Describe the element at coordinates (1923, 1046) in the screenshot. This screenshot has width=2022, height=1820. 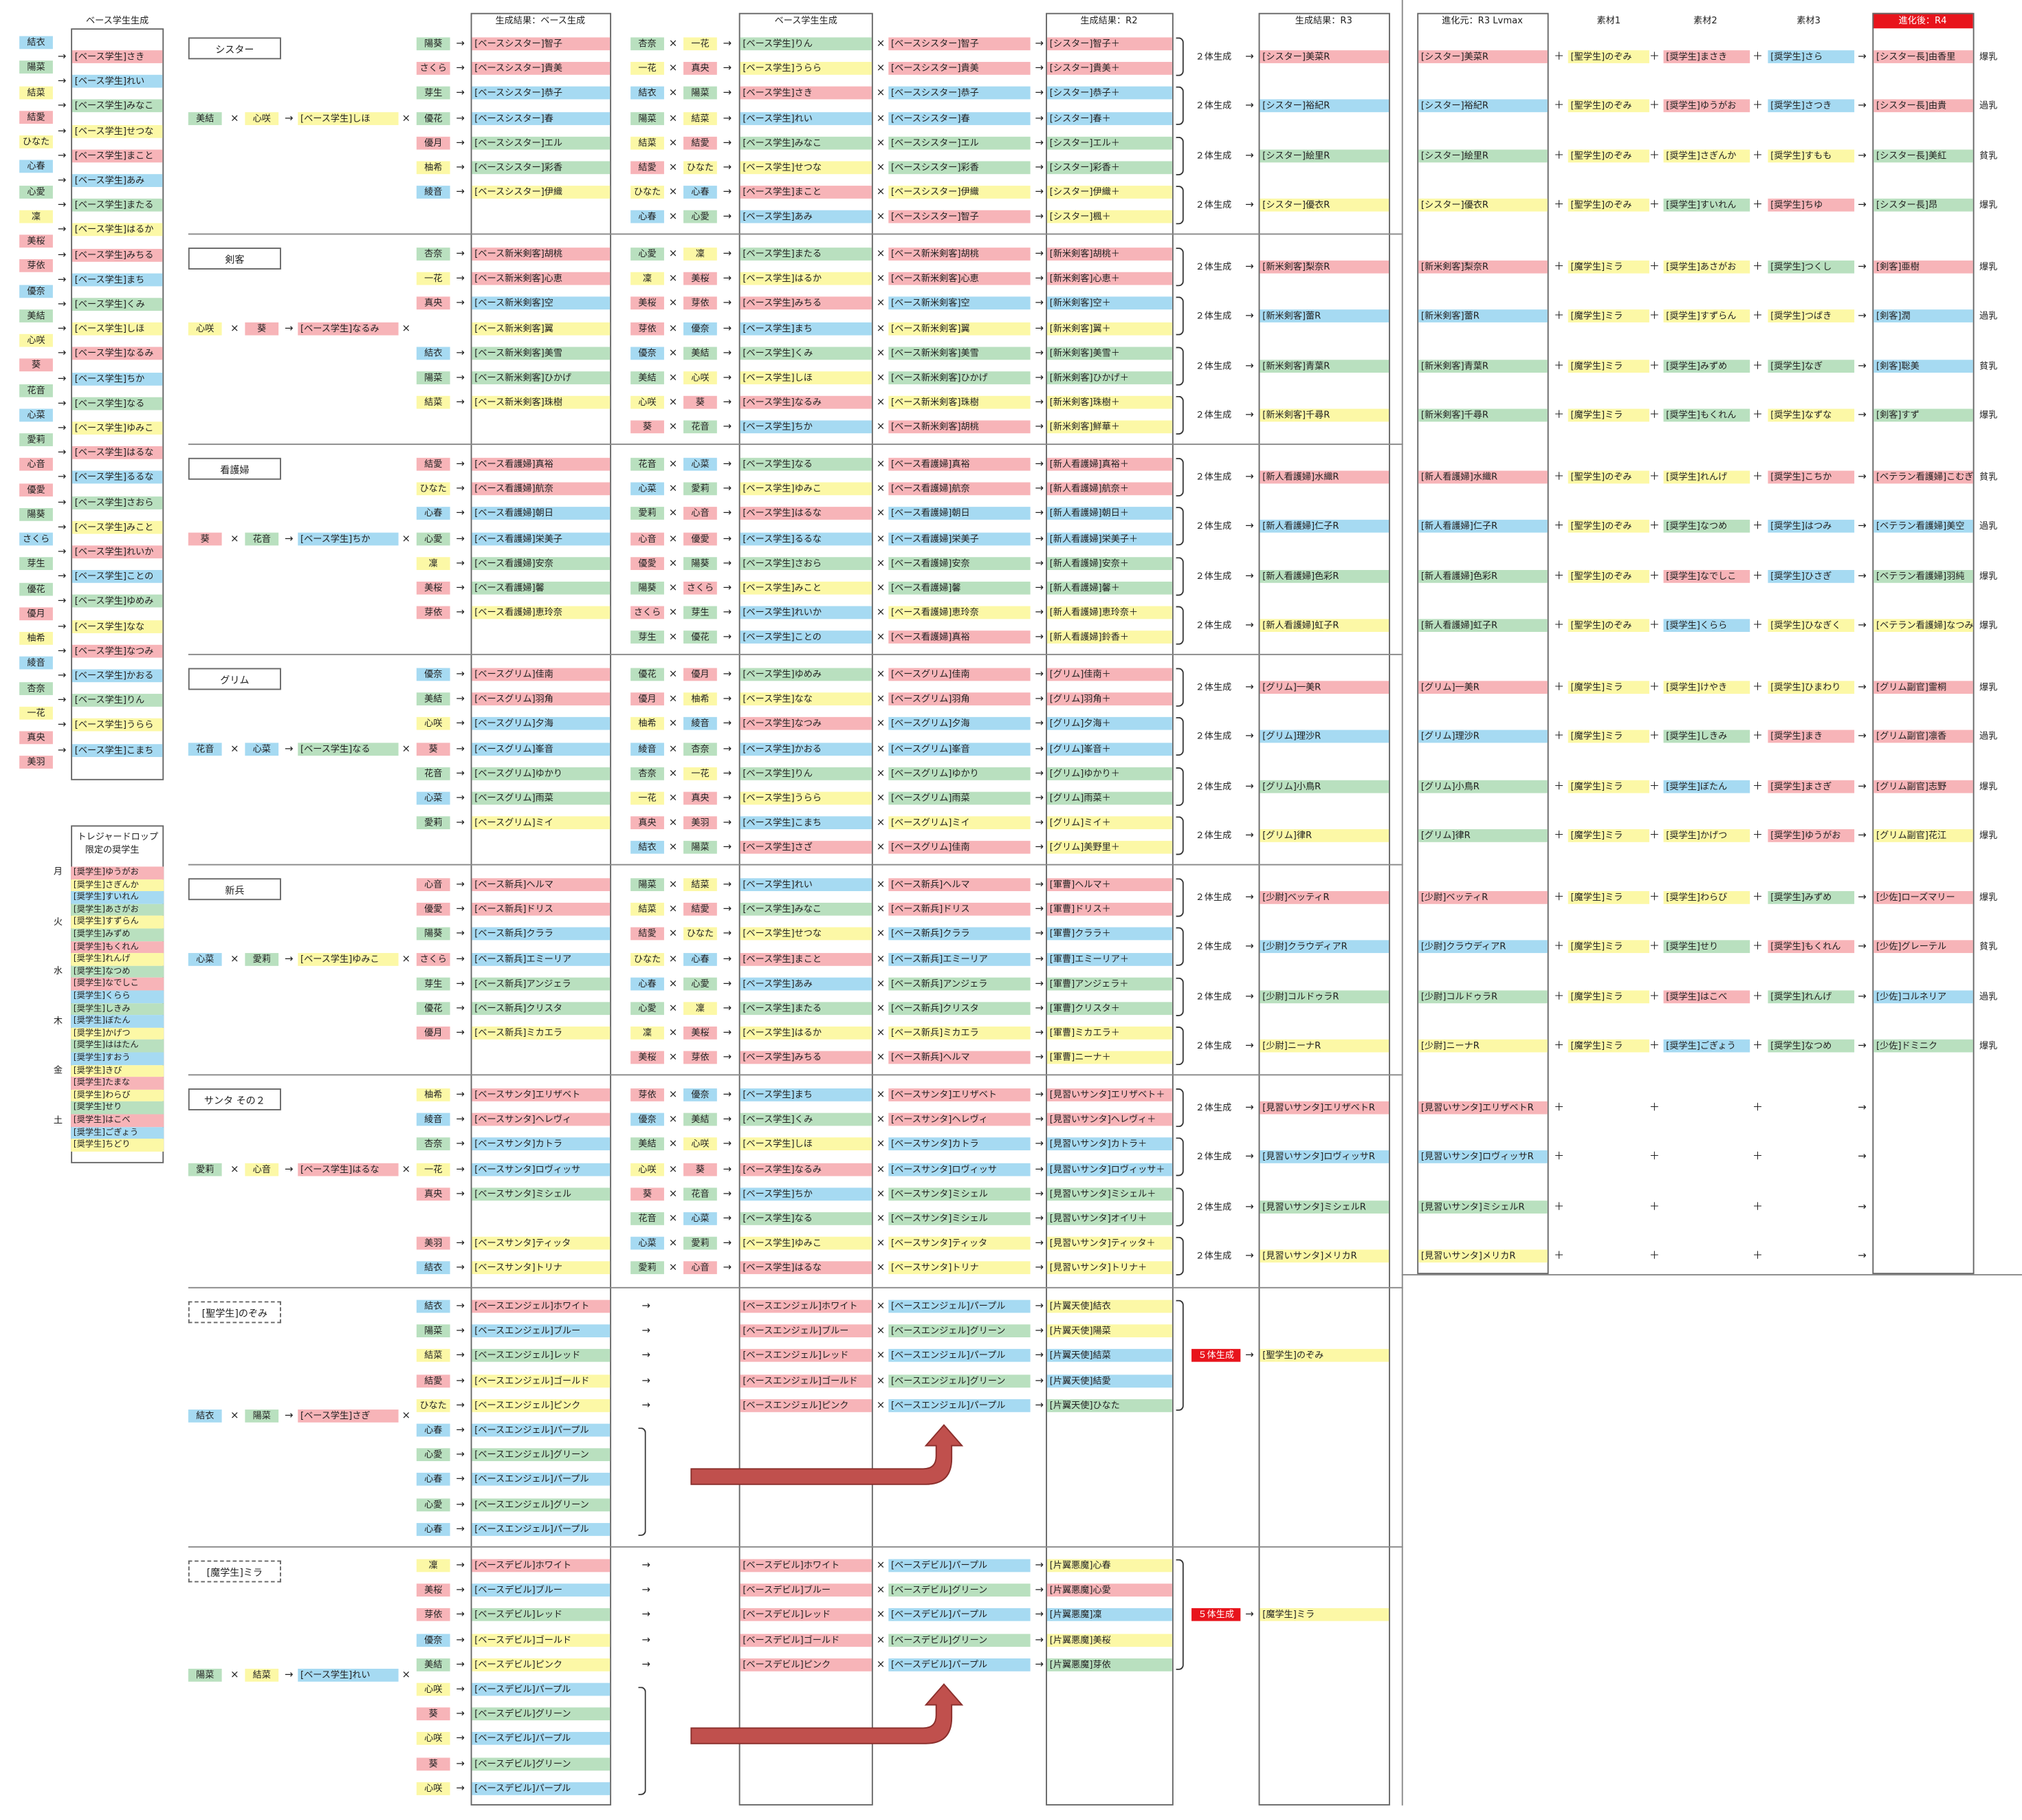
I see `name-tag: [少佐]ドミニク` at that location.